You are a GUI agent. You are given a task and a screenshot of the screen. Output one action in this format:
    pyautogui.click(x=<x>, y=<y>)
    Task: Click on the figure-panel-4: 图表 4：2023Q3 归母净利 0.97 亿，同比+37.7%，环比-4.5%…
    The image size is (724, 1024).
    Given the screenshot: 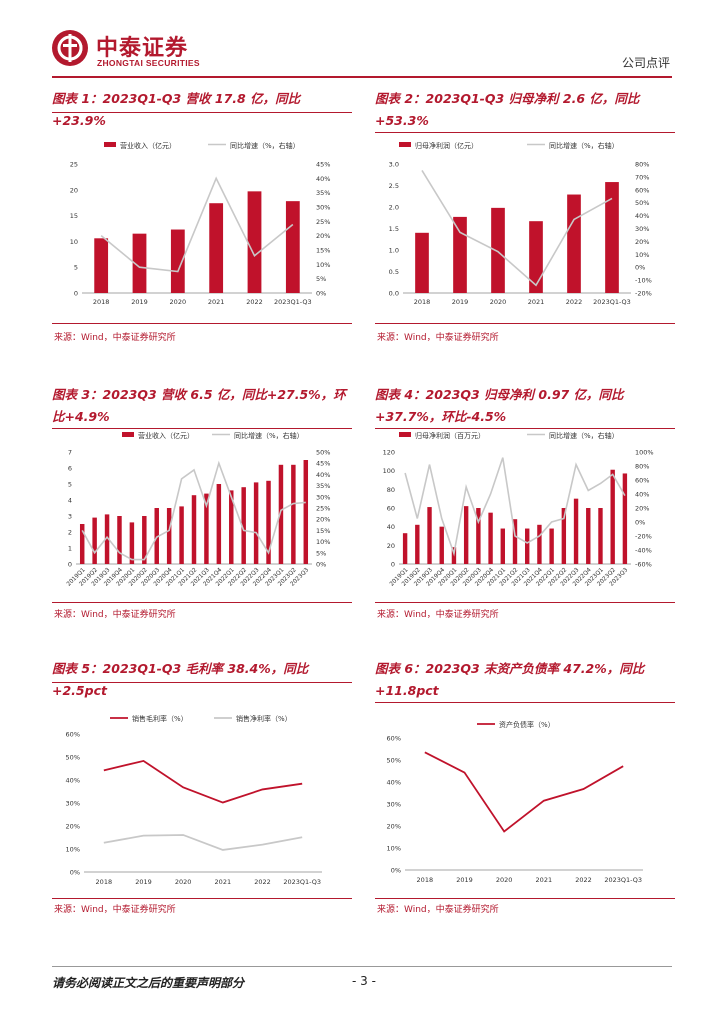 What is the action you would take?
    pyautogui.click(x=525, y=504)
    